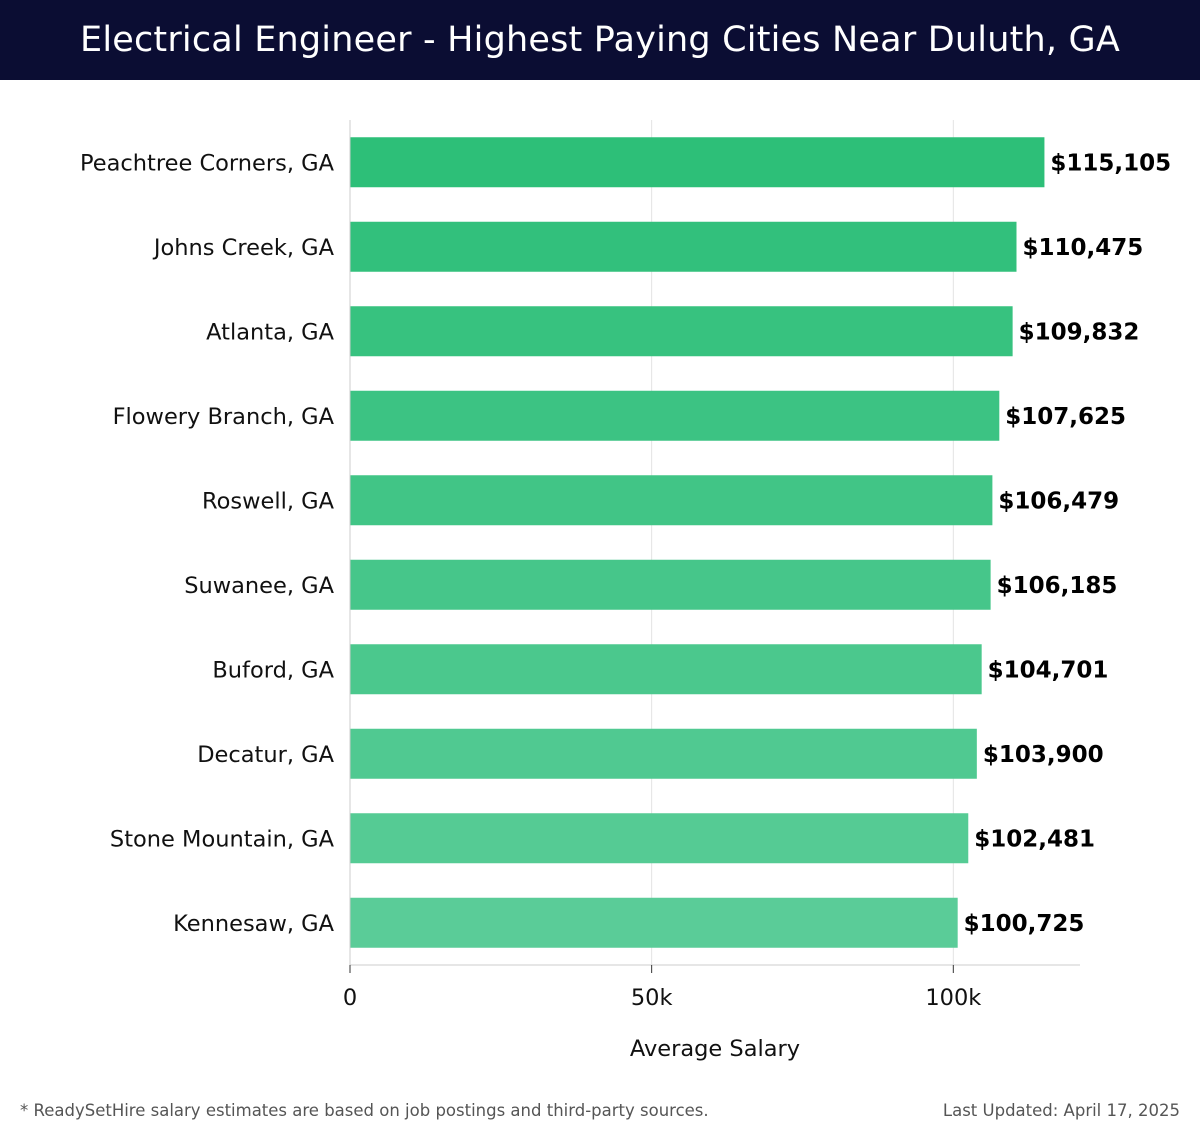 The image size is (1200, 1140). Describe the element at coordinates (1061, 1110) in the screenshot. I see `footer-updated: Last Updated: April 17, 2025` at that location.